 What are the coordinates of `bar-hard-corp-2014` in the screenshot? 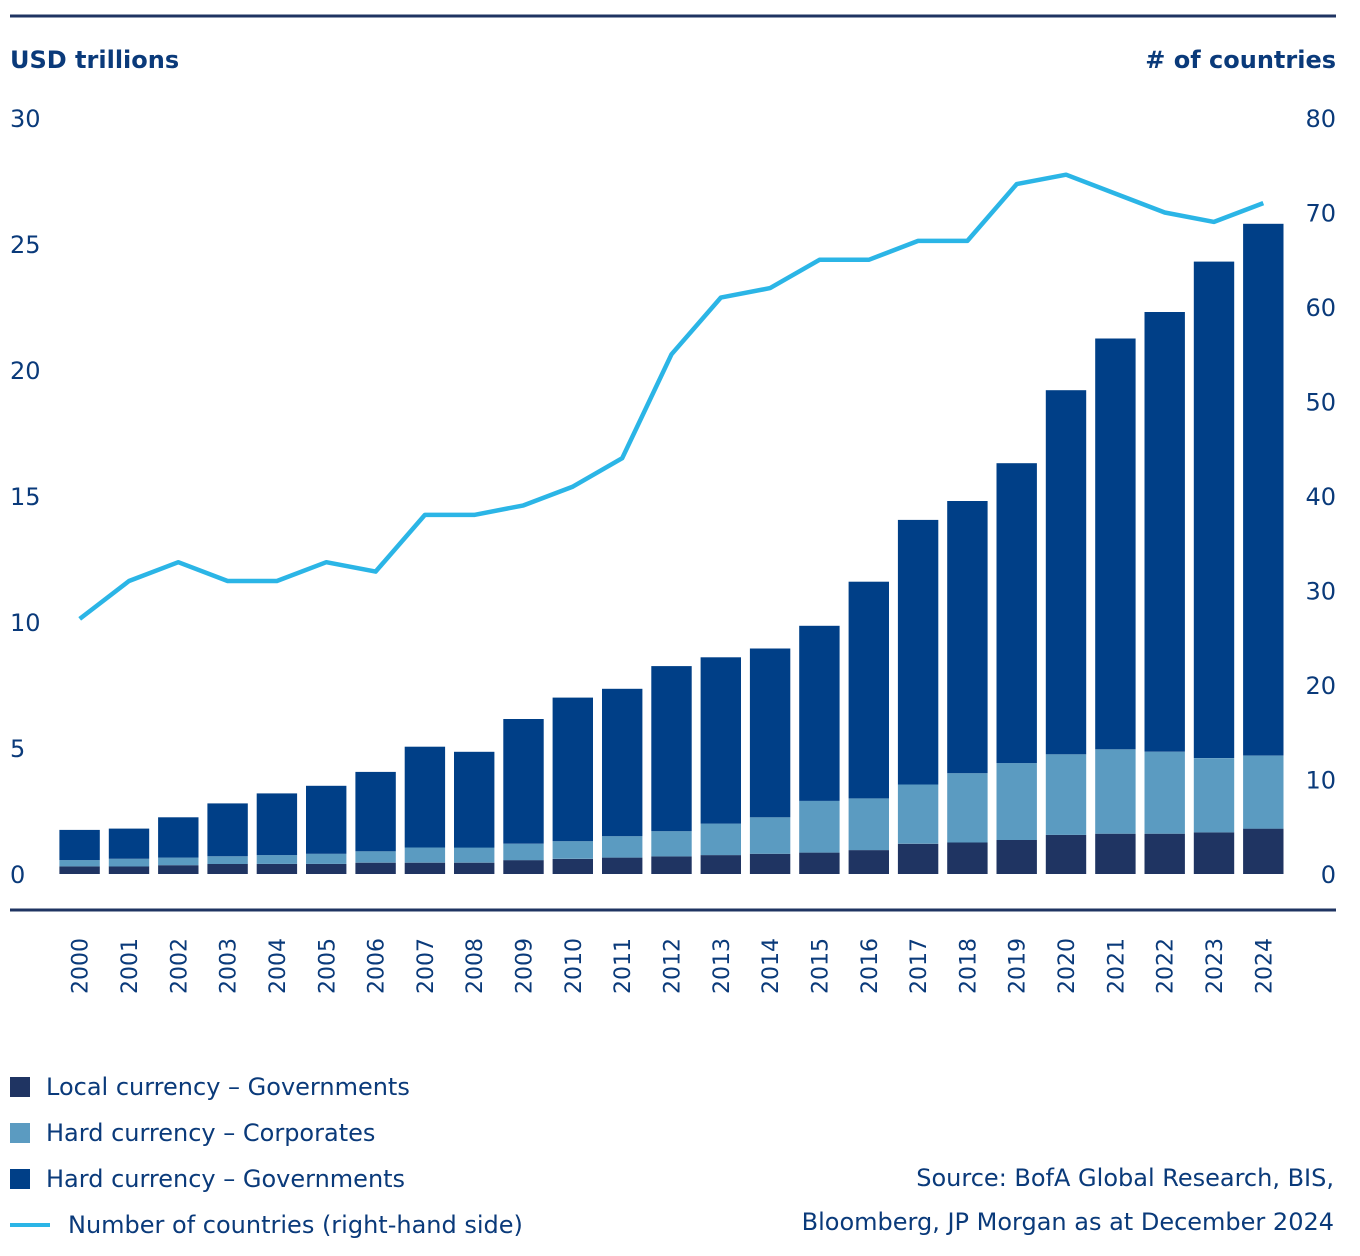 It's located at (770, 835).